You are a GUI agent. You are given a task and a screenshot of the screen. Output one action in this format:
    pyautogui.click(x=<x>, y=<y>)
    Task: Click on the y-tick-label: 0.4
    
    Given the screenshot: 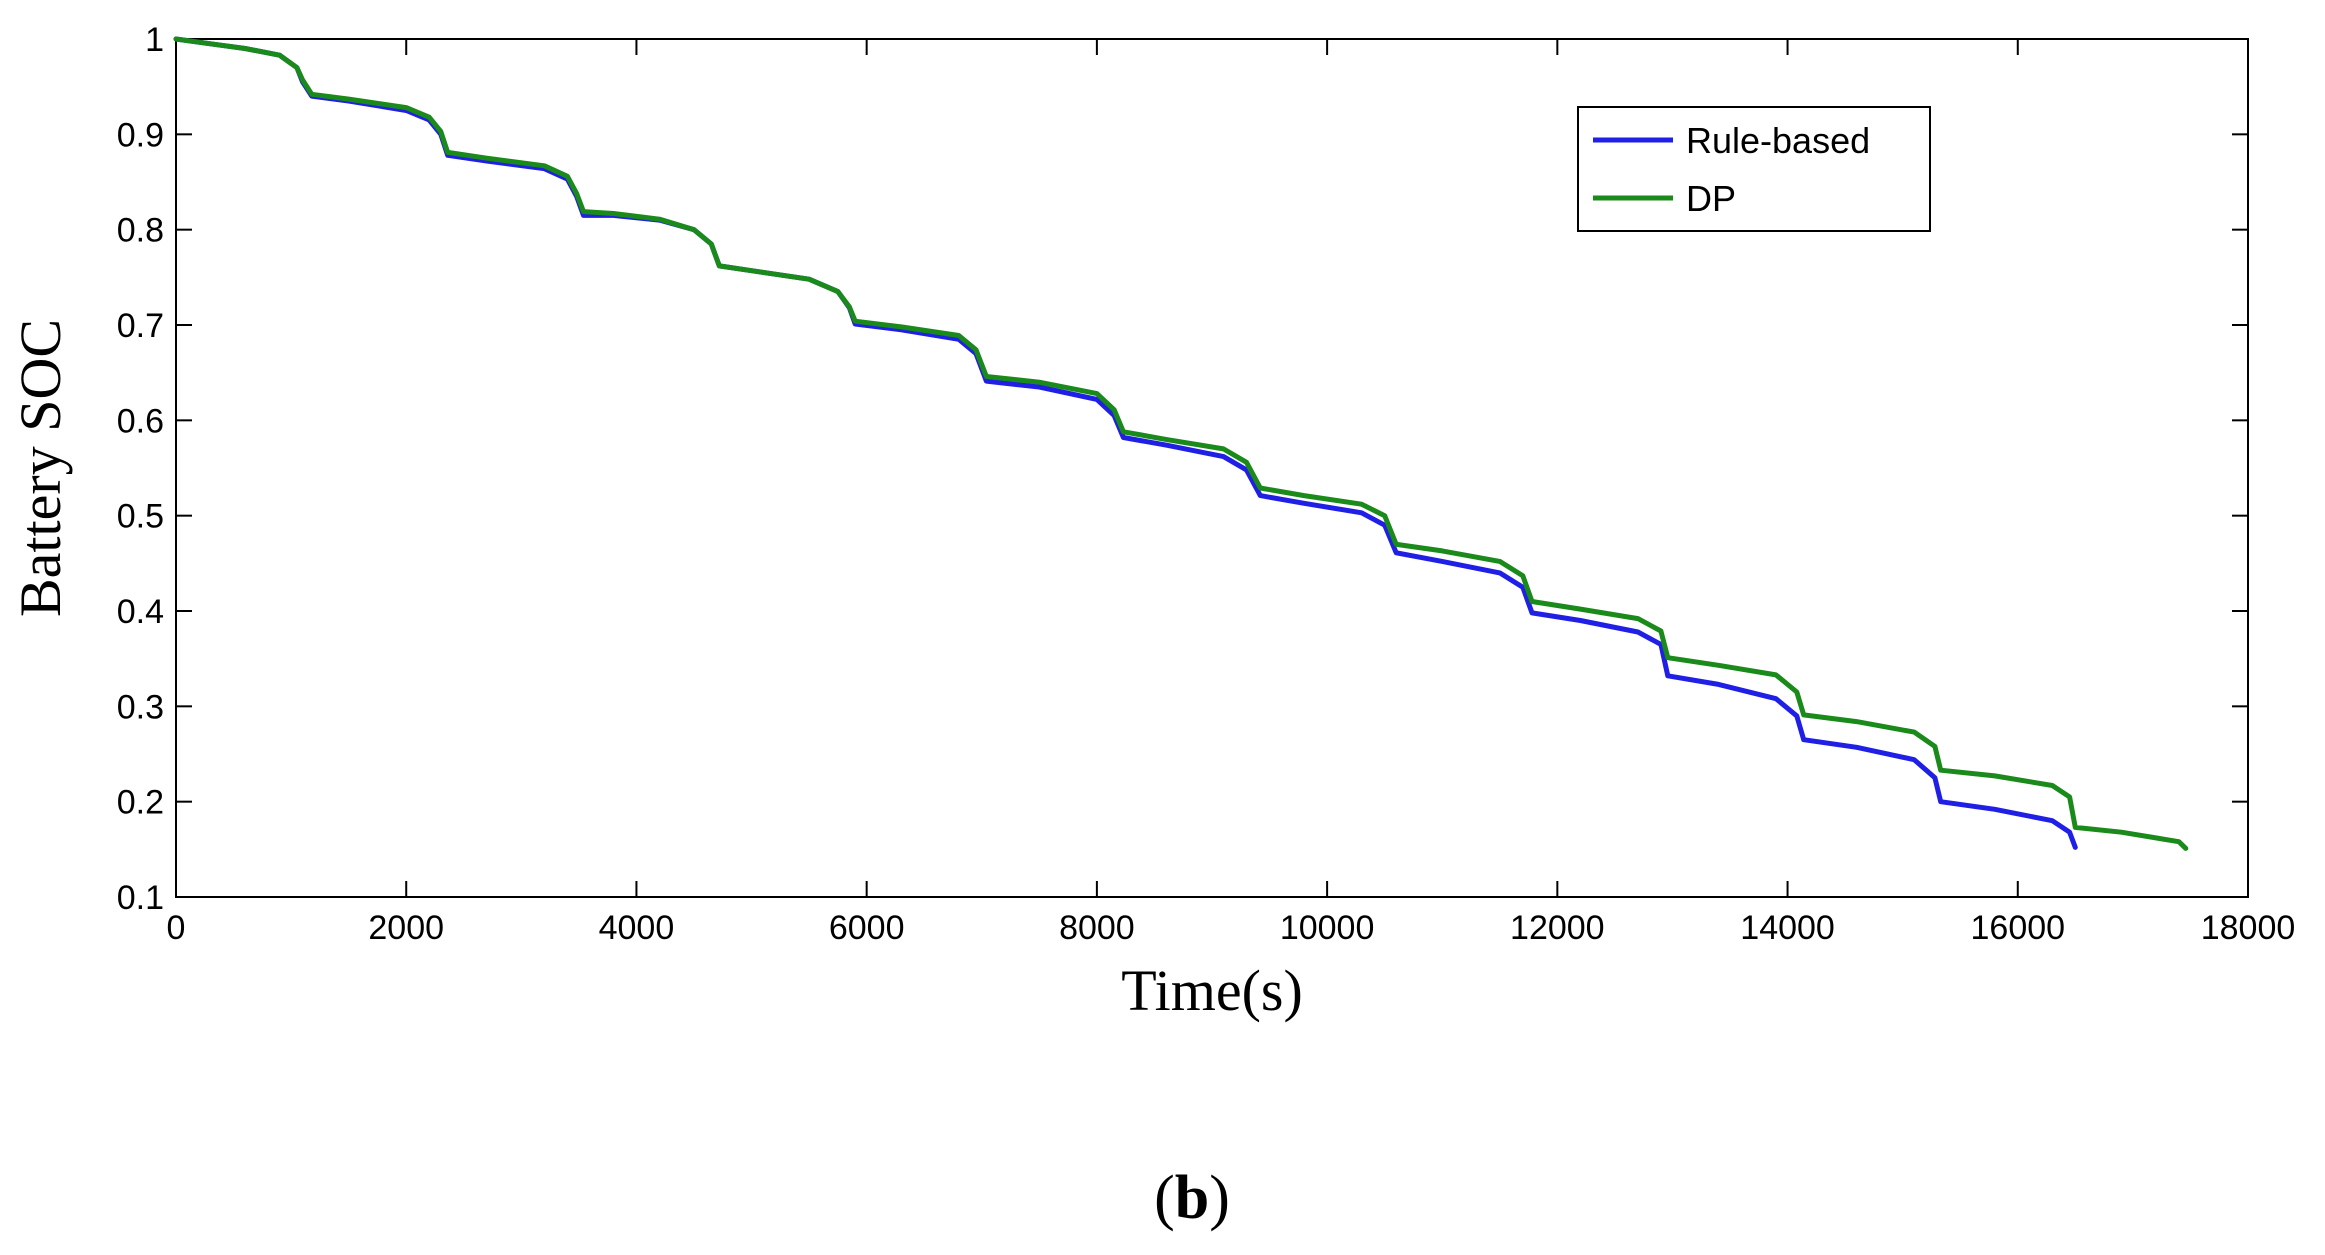 What is the action you would take?
    pyautogui.click(x=140, y=612)
    